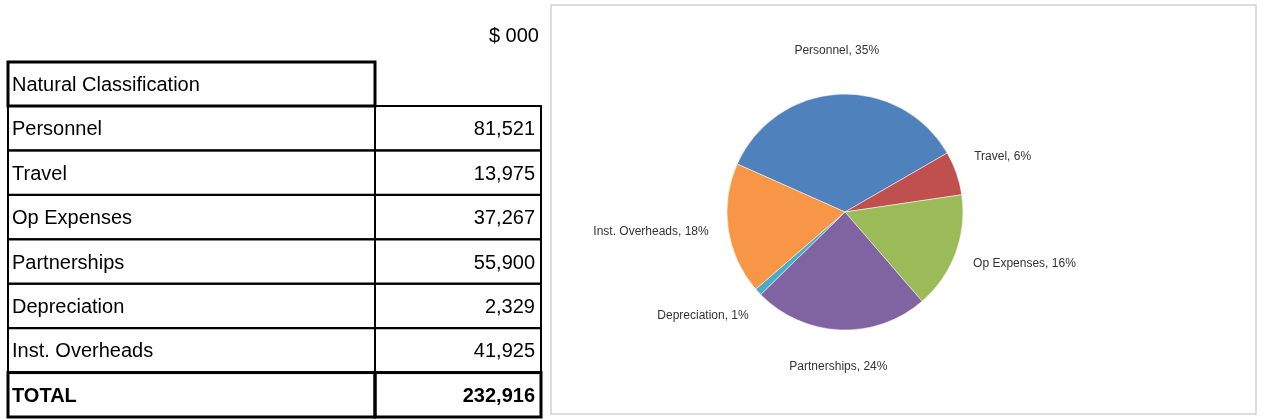 The width and height of the screenshot is (1264, 419). I want to click on data-label: 55,900, so click(504, 261).